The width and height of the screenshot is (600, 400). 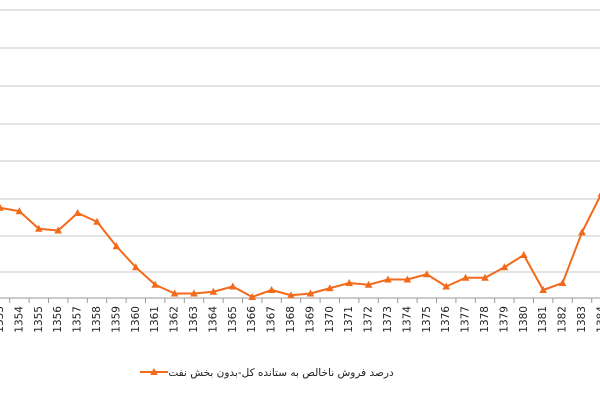 What do you see at coordinates (427, 319) in the screenshot?
I see `x-tick-label-1375: 1375` at bounding box center [427, 319].